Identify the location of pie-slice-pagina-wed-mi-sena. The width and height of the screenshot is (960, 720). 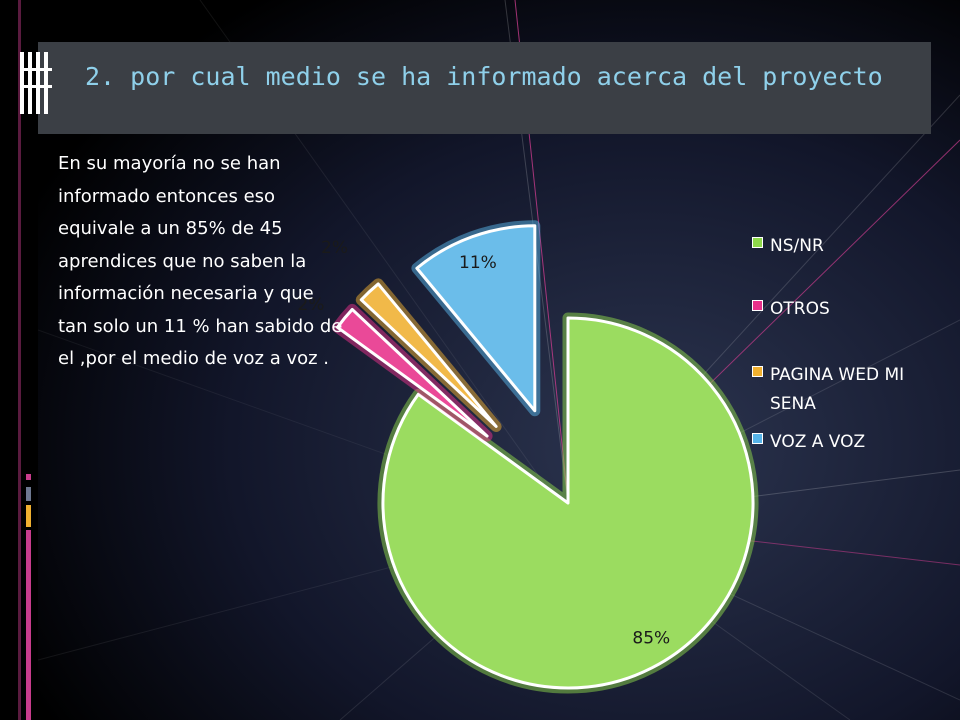
(428, 355).